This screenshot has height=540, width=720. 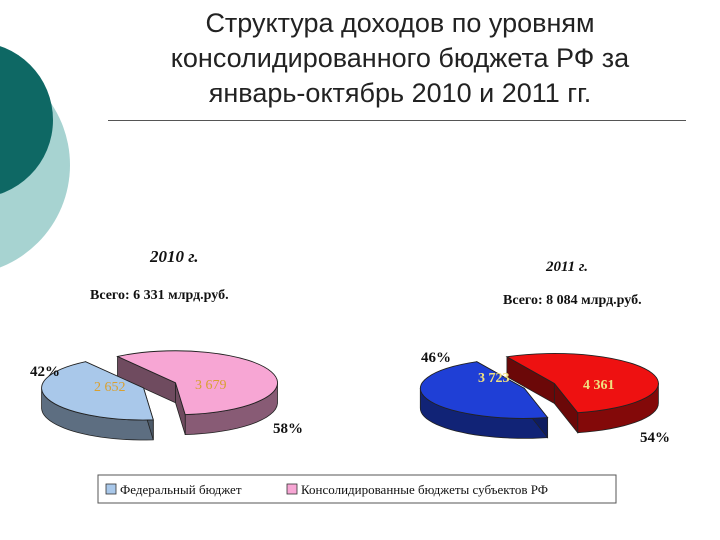 I want to click on title-line-1: Структура доходов по уровням, so click(x=400, y=23).